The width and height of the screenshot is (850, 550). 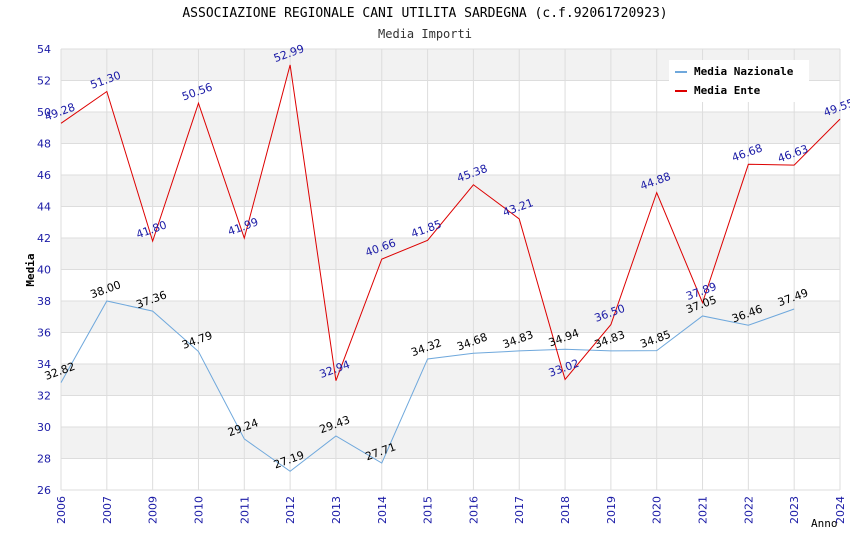 I want to click on y-tick-label: 52, so click(x=44, y=81).